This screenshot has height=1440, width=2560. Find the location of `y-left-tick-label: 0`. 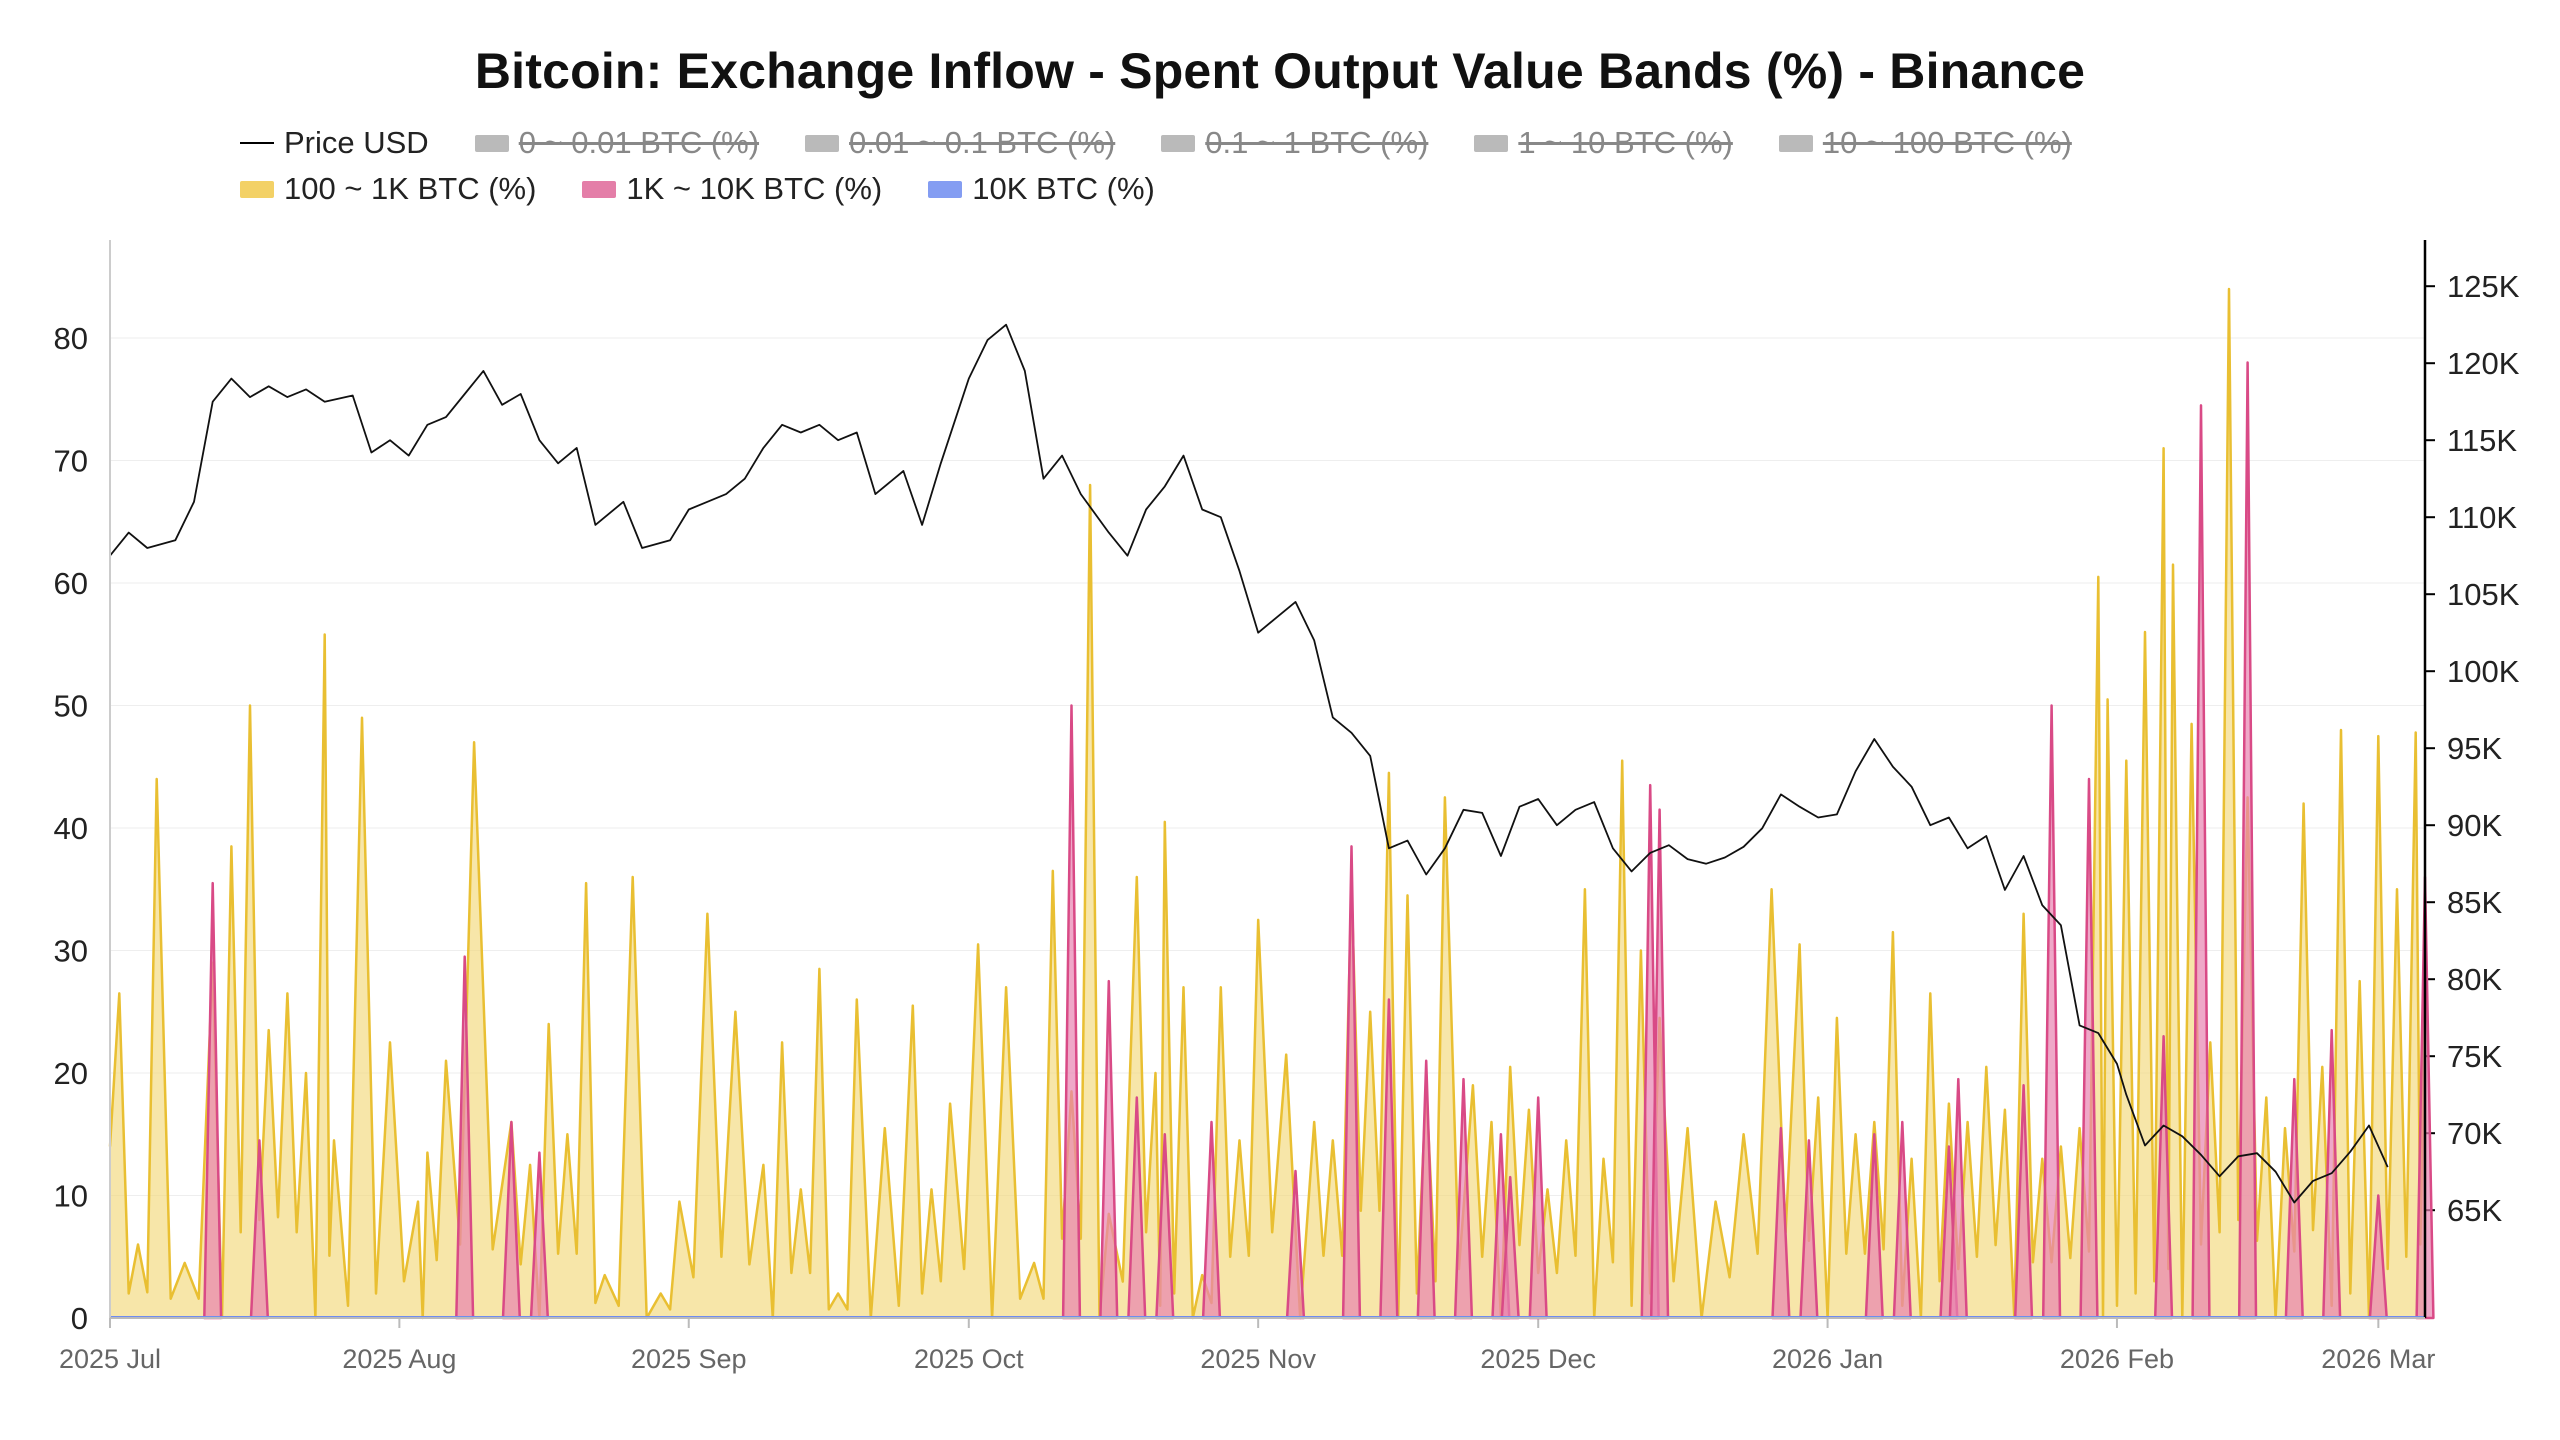

y-left-tick-label: 0 is located at coordinates (79, 1318).